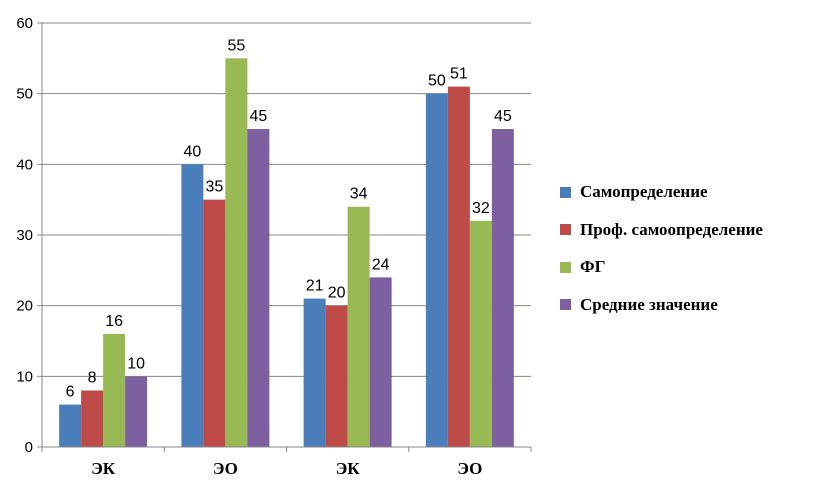 The image size is (825, 483). I want to click on y-tick-label: 10, so click(24, 376).